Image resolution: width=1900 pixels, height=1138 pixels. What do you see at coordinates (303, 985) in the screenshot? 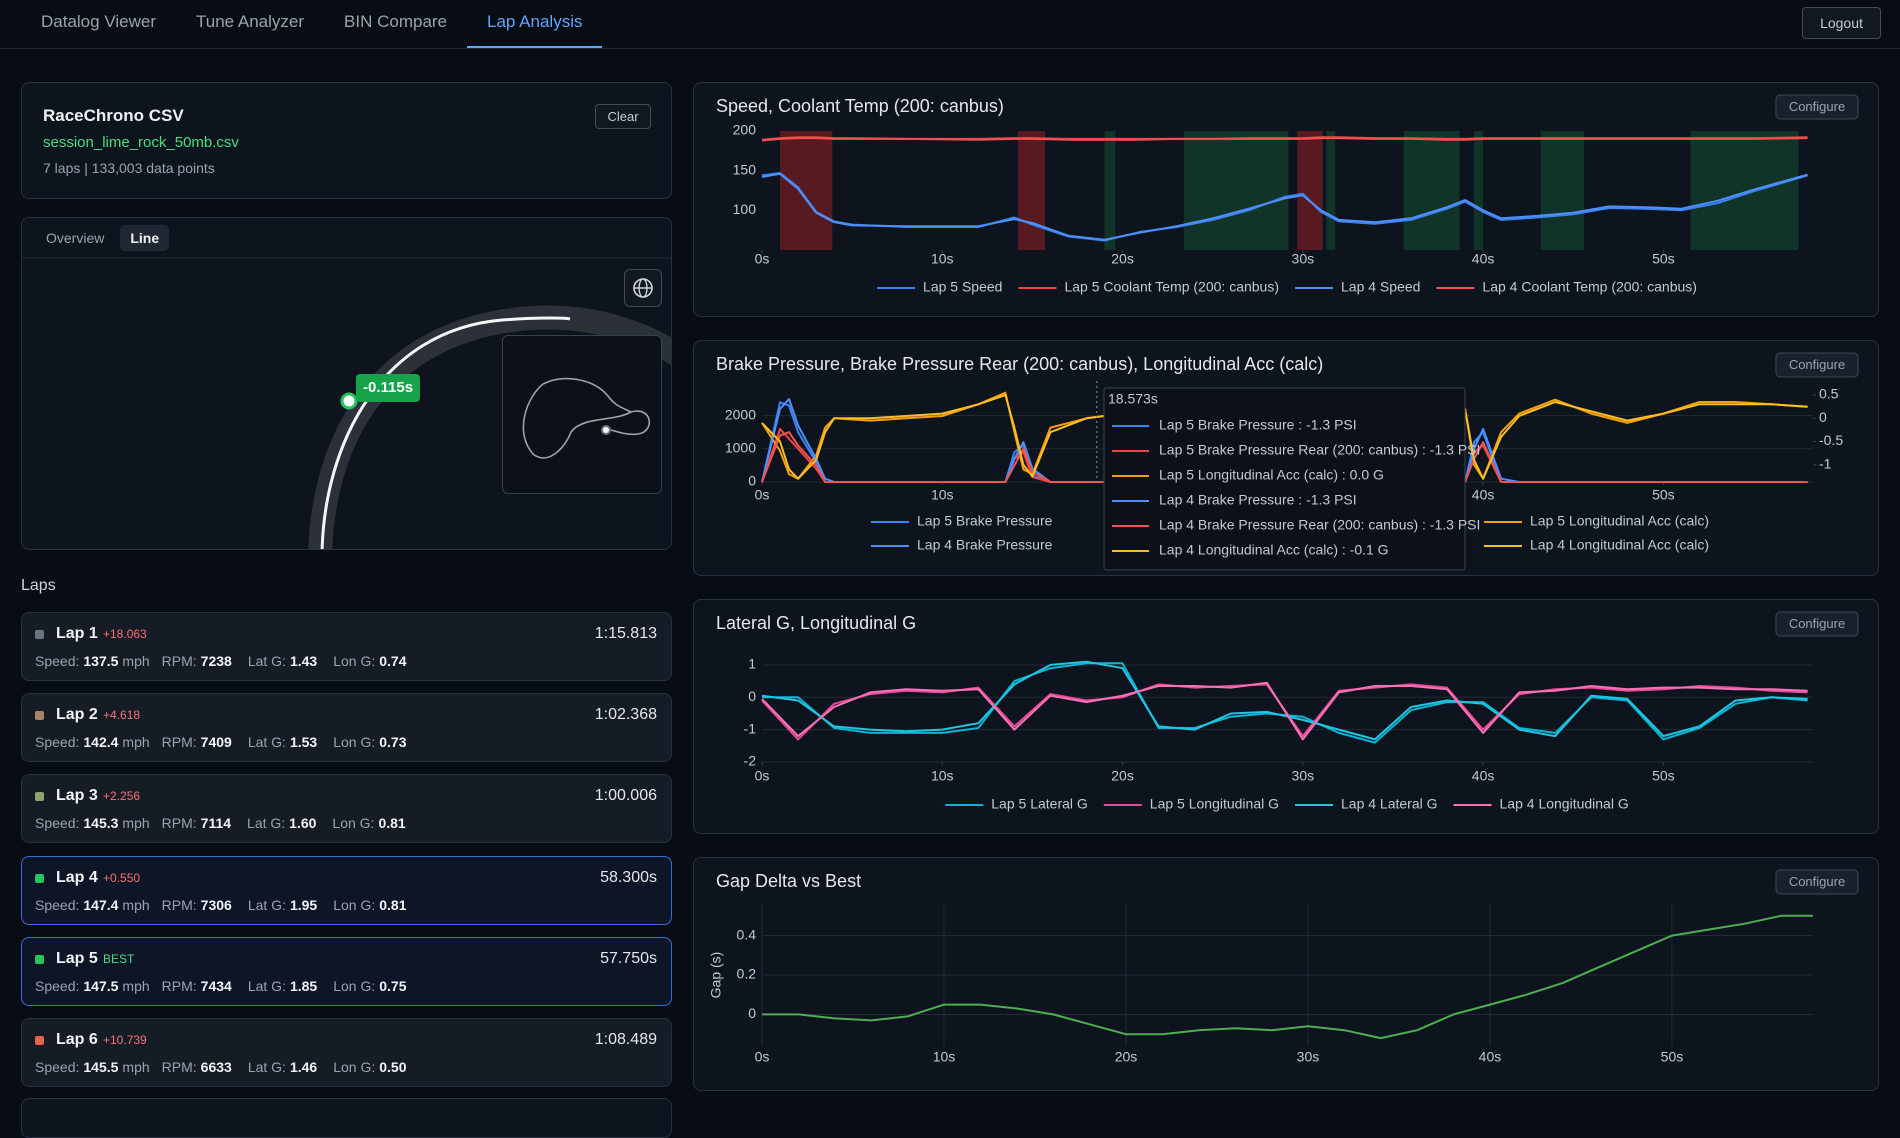
I see `stat-value: 1.85` at bounding box center [303, 985].